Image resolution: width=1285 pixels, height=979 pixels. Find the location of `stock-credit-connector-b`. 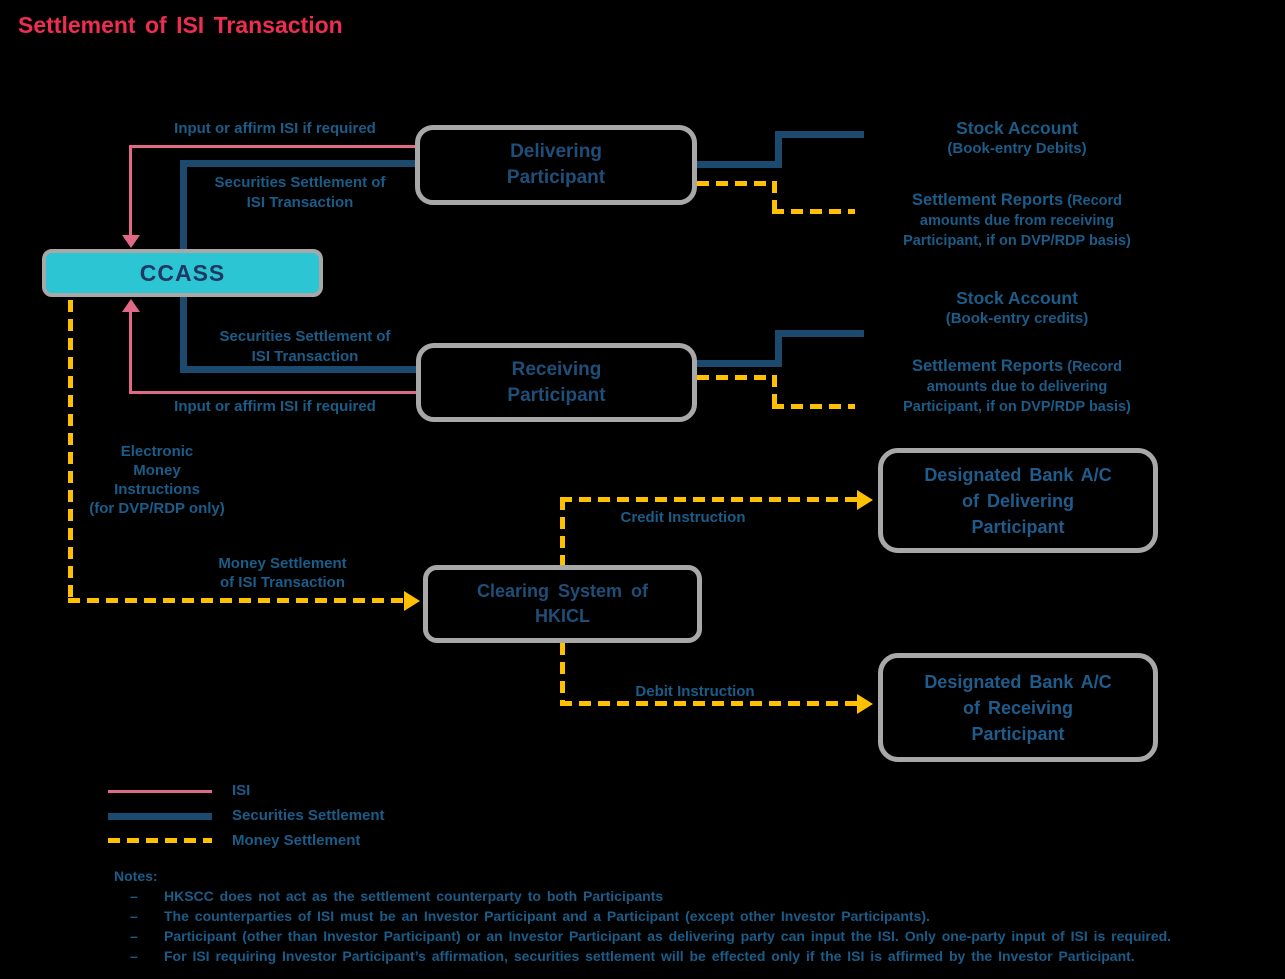

stock-credit-connector-b is located at coordinates (778, 348).